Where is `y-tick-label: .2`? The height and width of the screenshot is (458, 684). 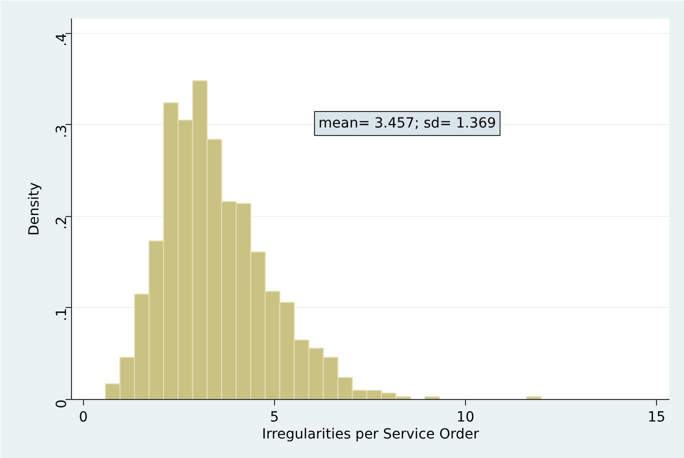 y-tick-label: .2 is located at coordinates (62, 223).